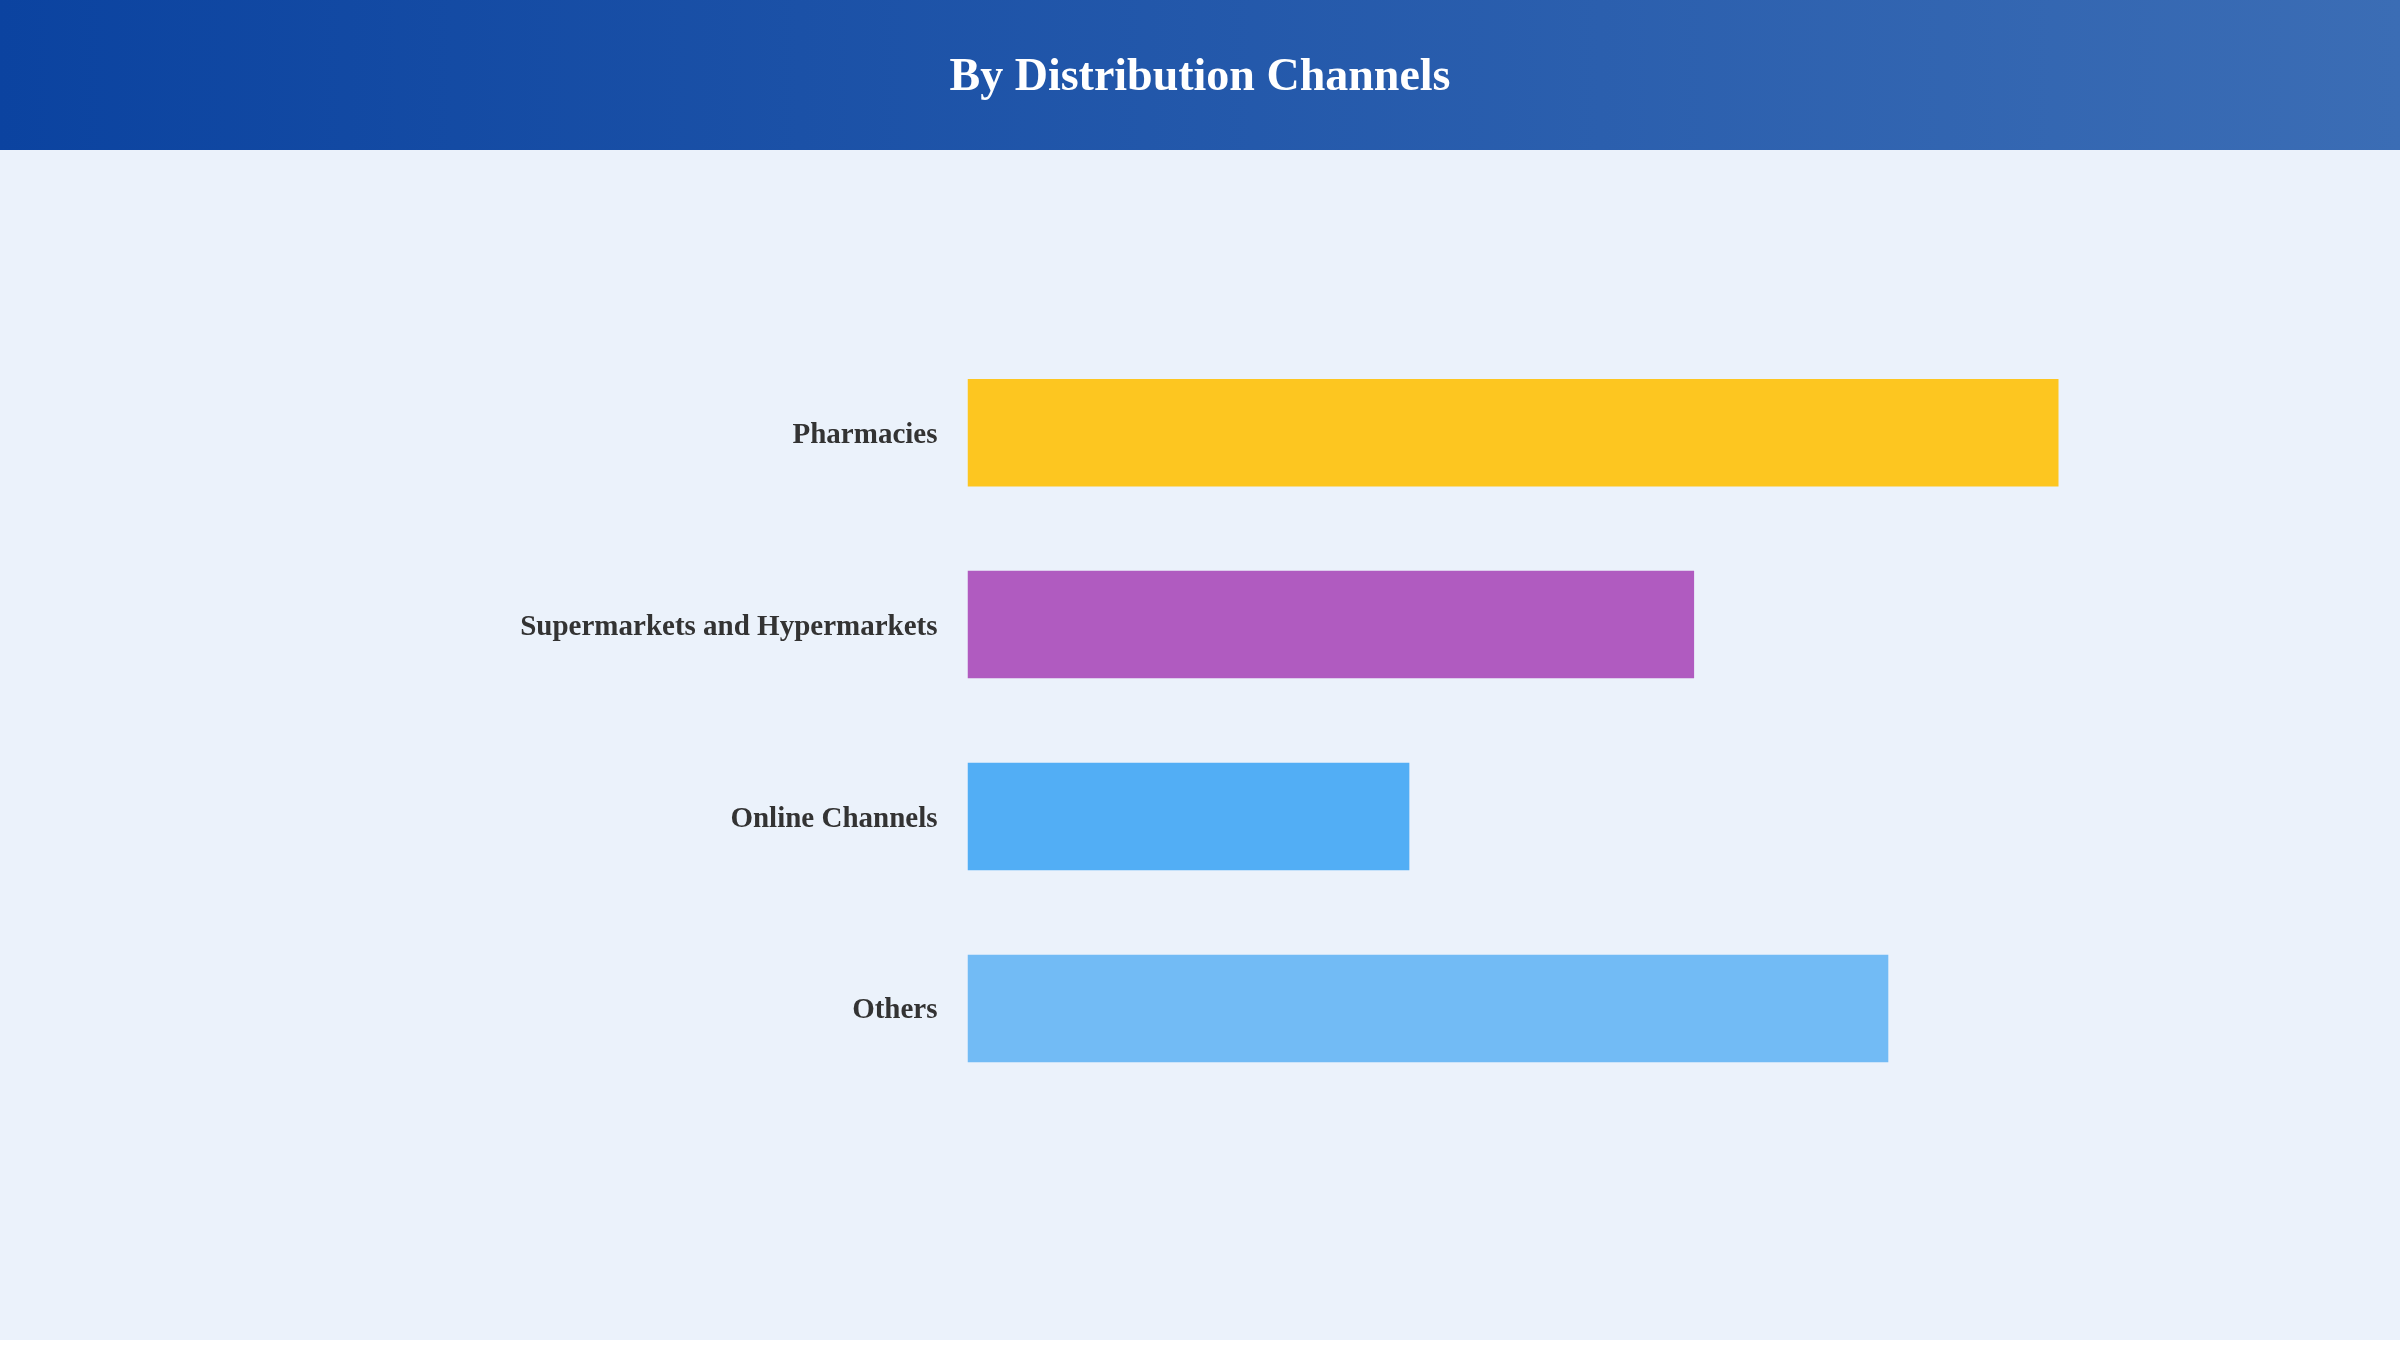  What do you see at coordinates (895, 1008) in the screenshot?
I see `y-tick-label: Others` at bounding box center [895, 1008].